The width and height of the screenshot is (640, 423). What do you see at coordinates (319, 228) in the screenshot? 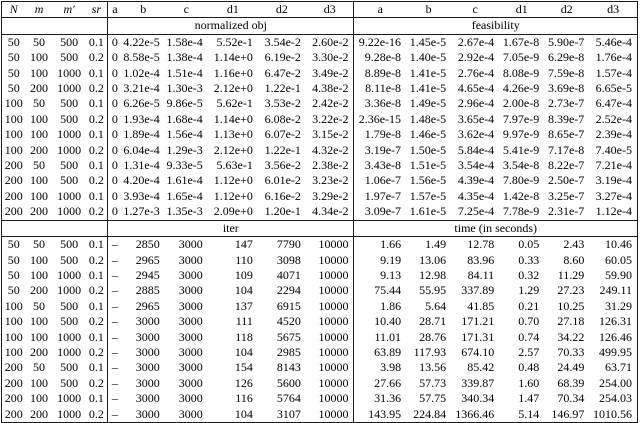
I see `group-label-row: iter time (in seconds)` at bounding box center [319, 228].